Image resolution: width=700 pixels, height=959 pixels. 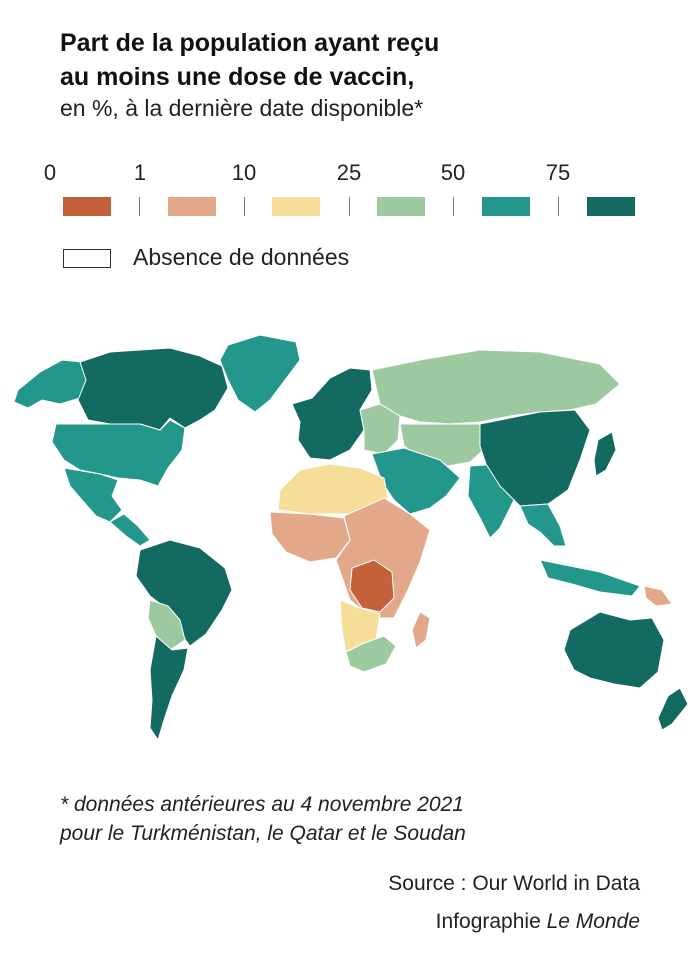 What do you see at coordinates (350, 220) in the screenshot?
I see `color-legend: 0 1 10 25 50 75 Absence de données` at bounding box center [350, 220].